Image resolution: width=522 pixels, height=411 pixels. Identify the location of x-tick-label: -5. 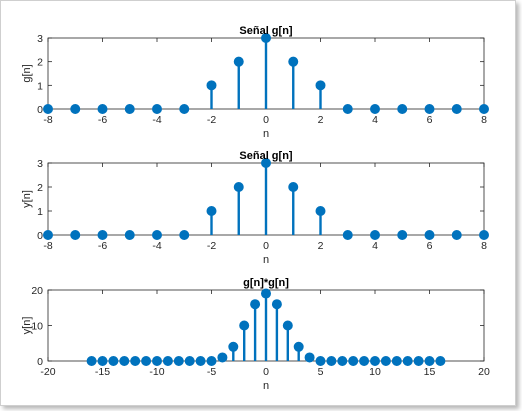
(211, 372).